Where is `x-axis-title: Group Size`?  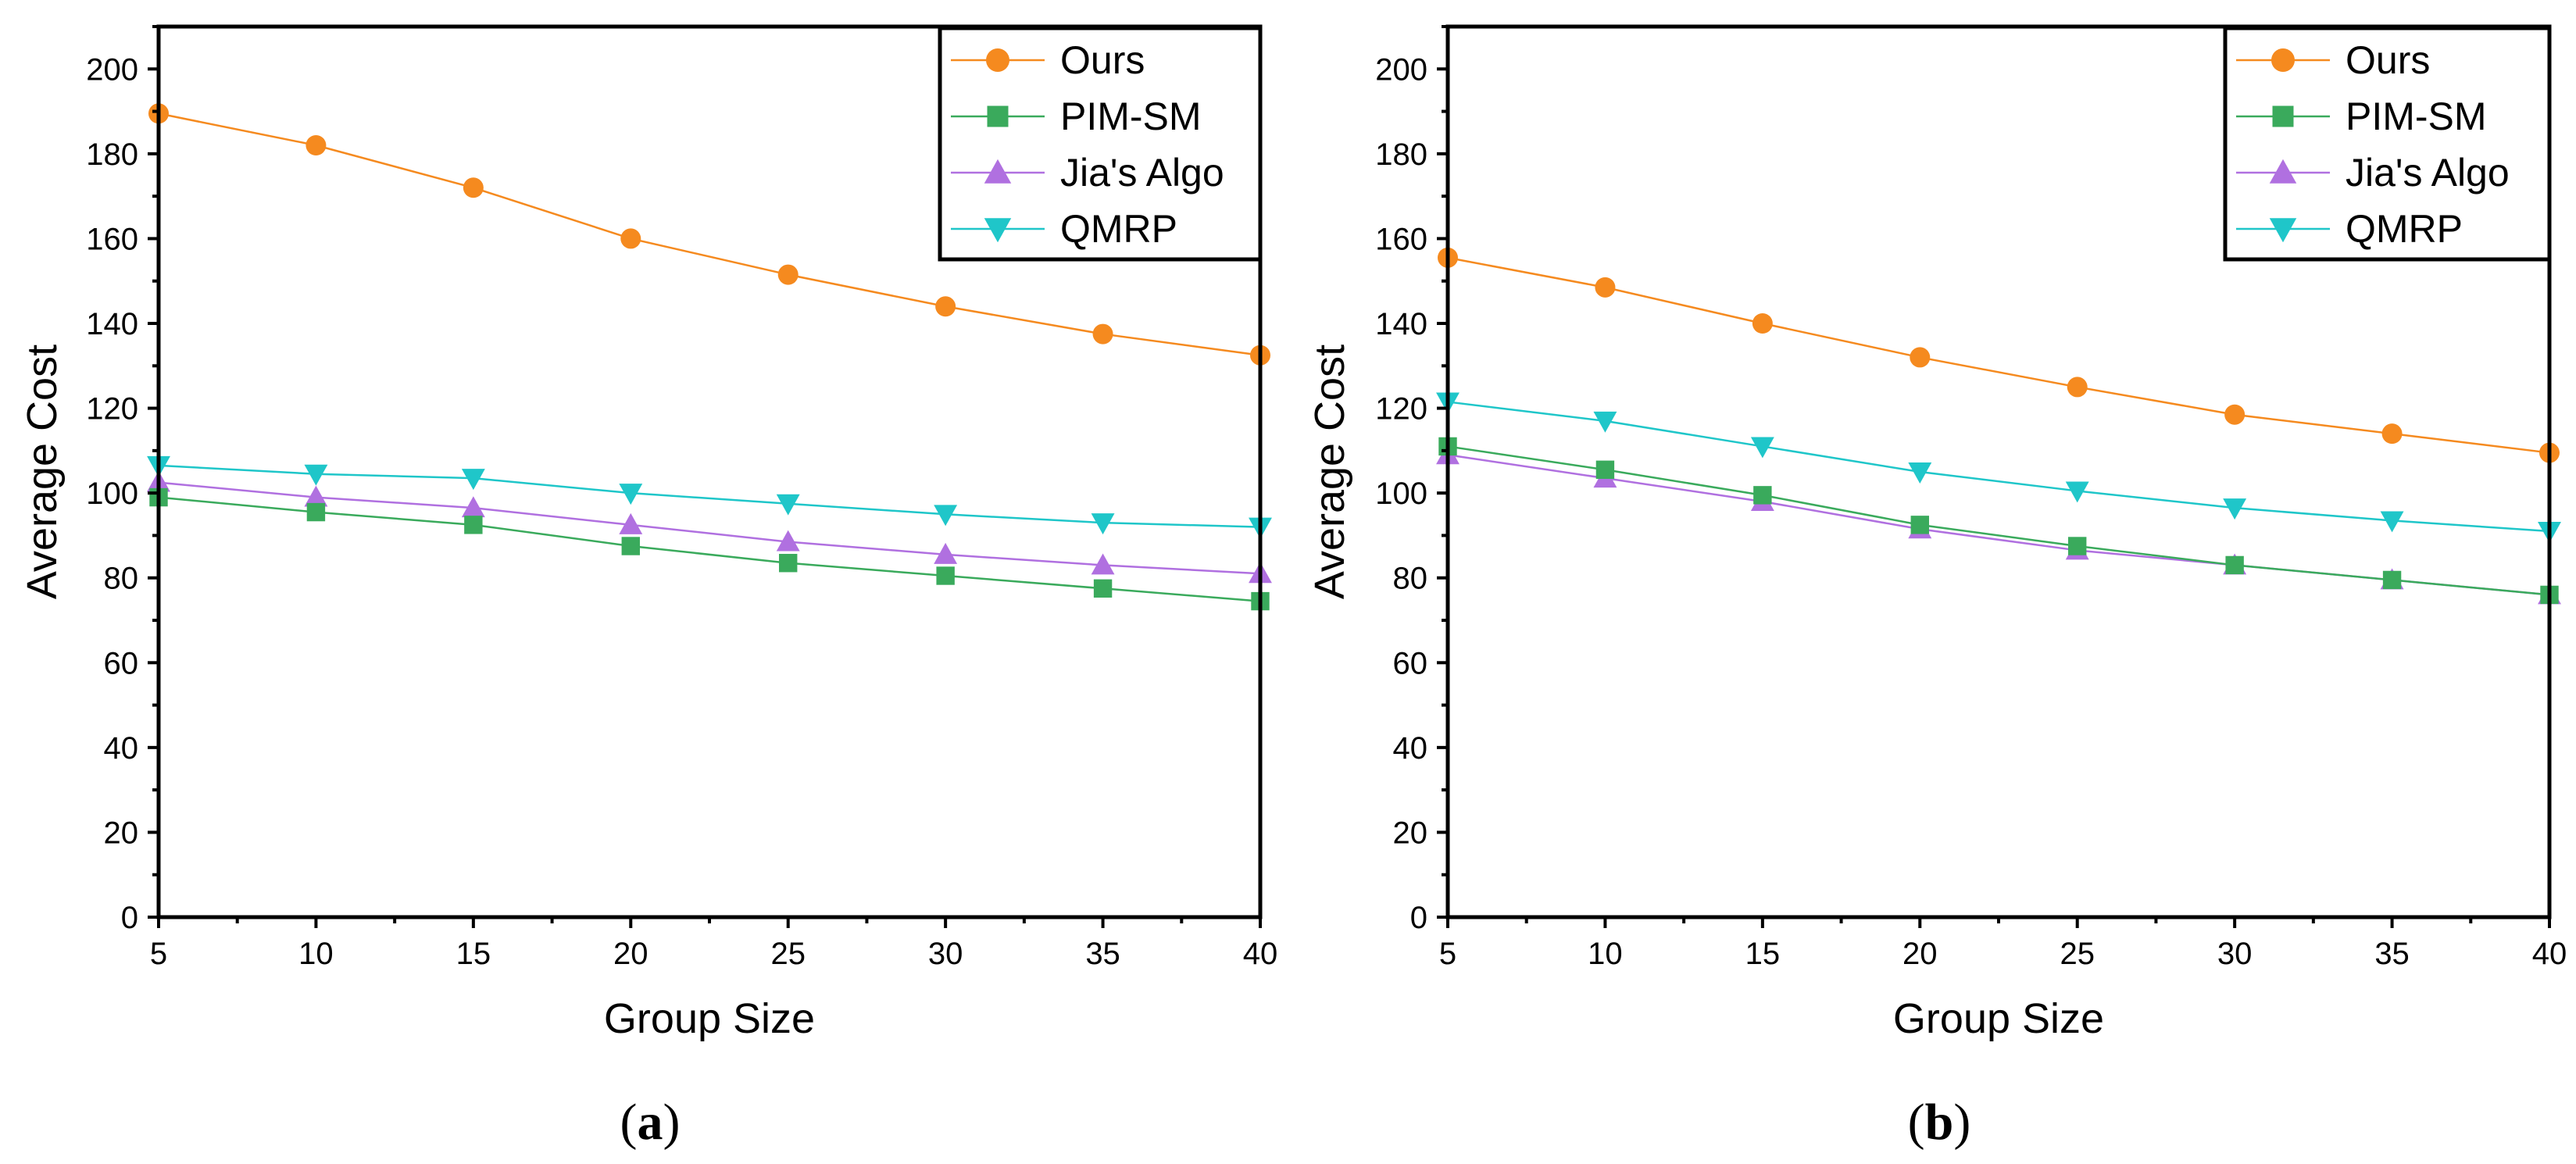 x-axis-title: Group Size is located at coordinates (709, 1019).